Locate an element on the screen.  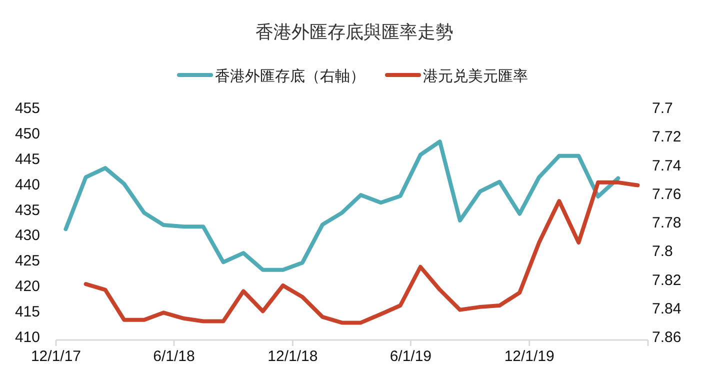
y-tick-label: 425 is located at coordinates (27, 261).